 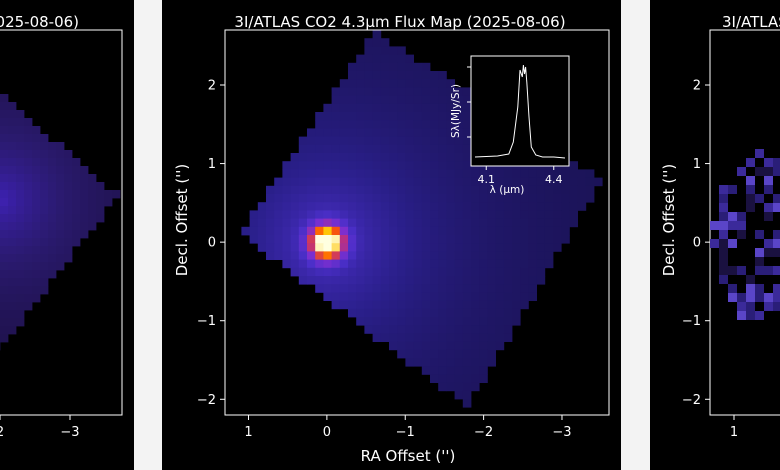 What do you see at coordinates (206, 400) in the screenshot?
I see `y-tick-label: −2` at bounding box center [206, 400].